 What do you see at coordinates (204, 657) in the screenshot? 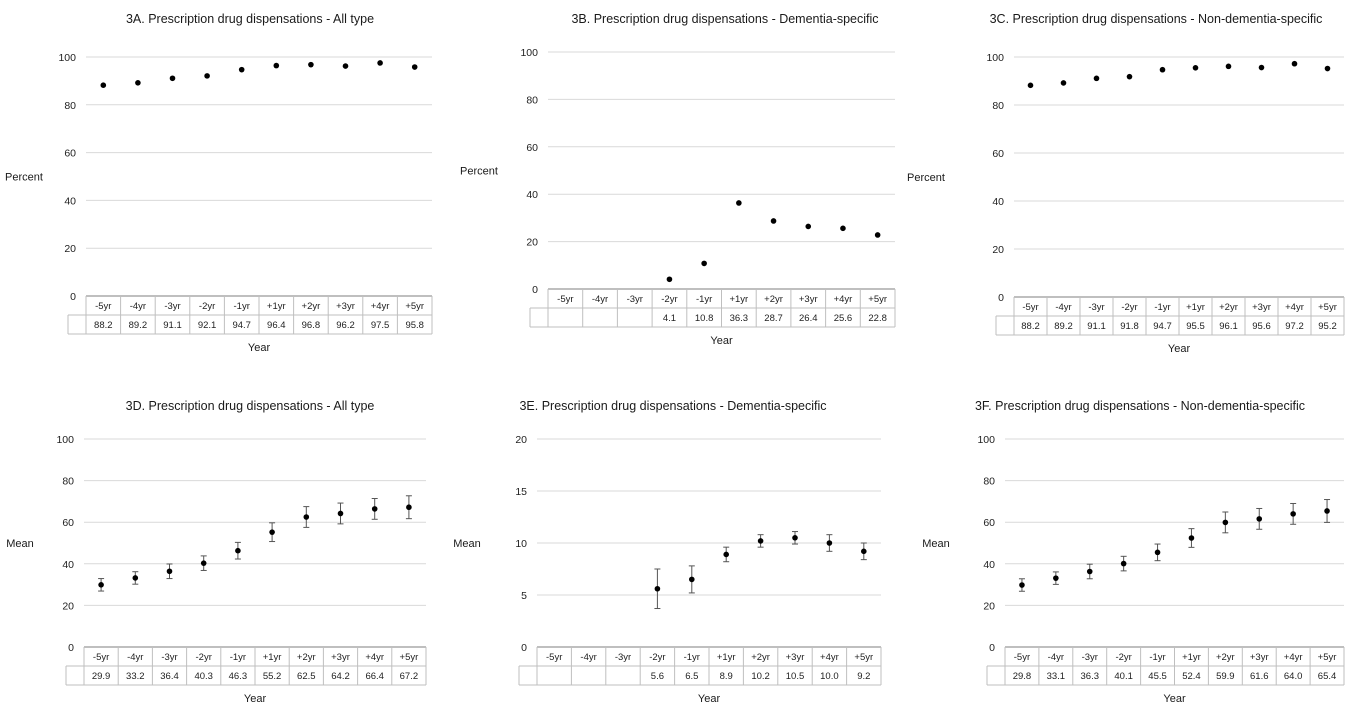
I see `x-tick-label: -2yr` at bounding box center [204, 657].